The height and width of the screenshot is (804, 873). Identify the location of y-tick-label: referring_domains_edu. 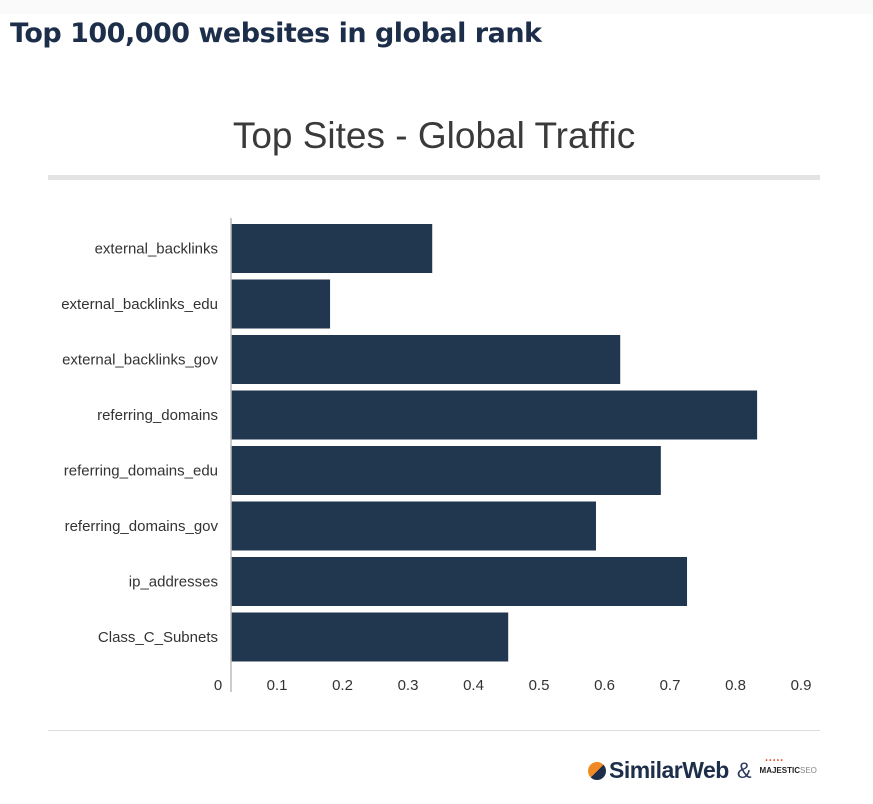
(141, 471).